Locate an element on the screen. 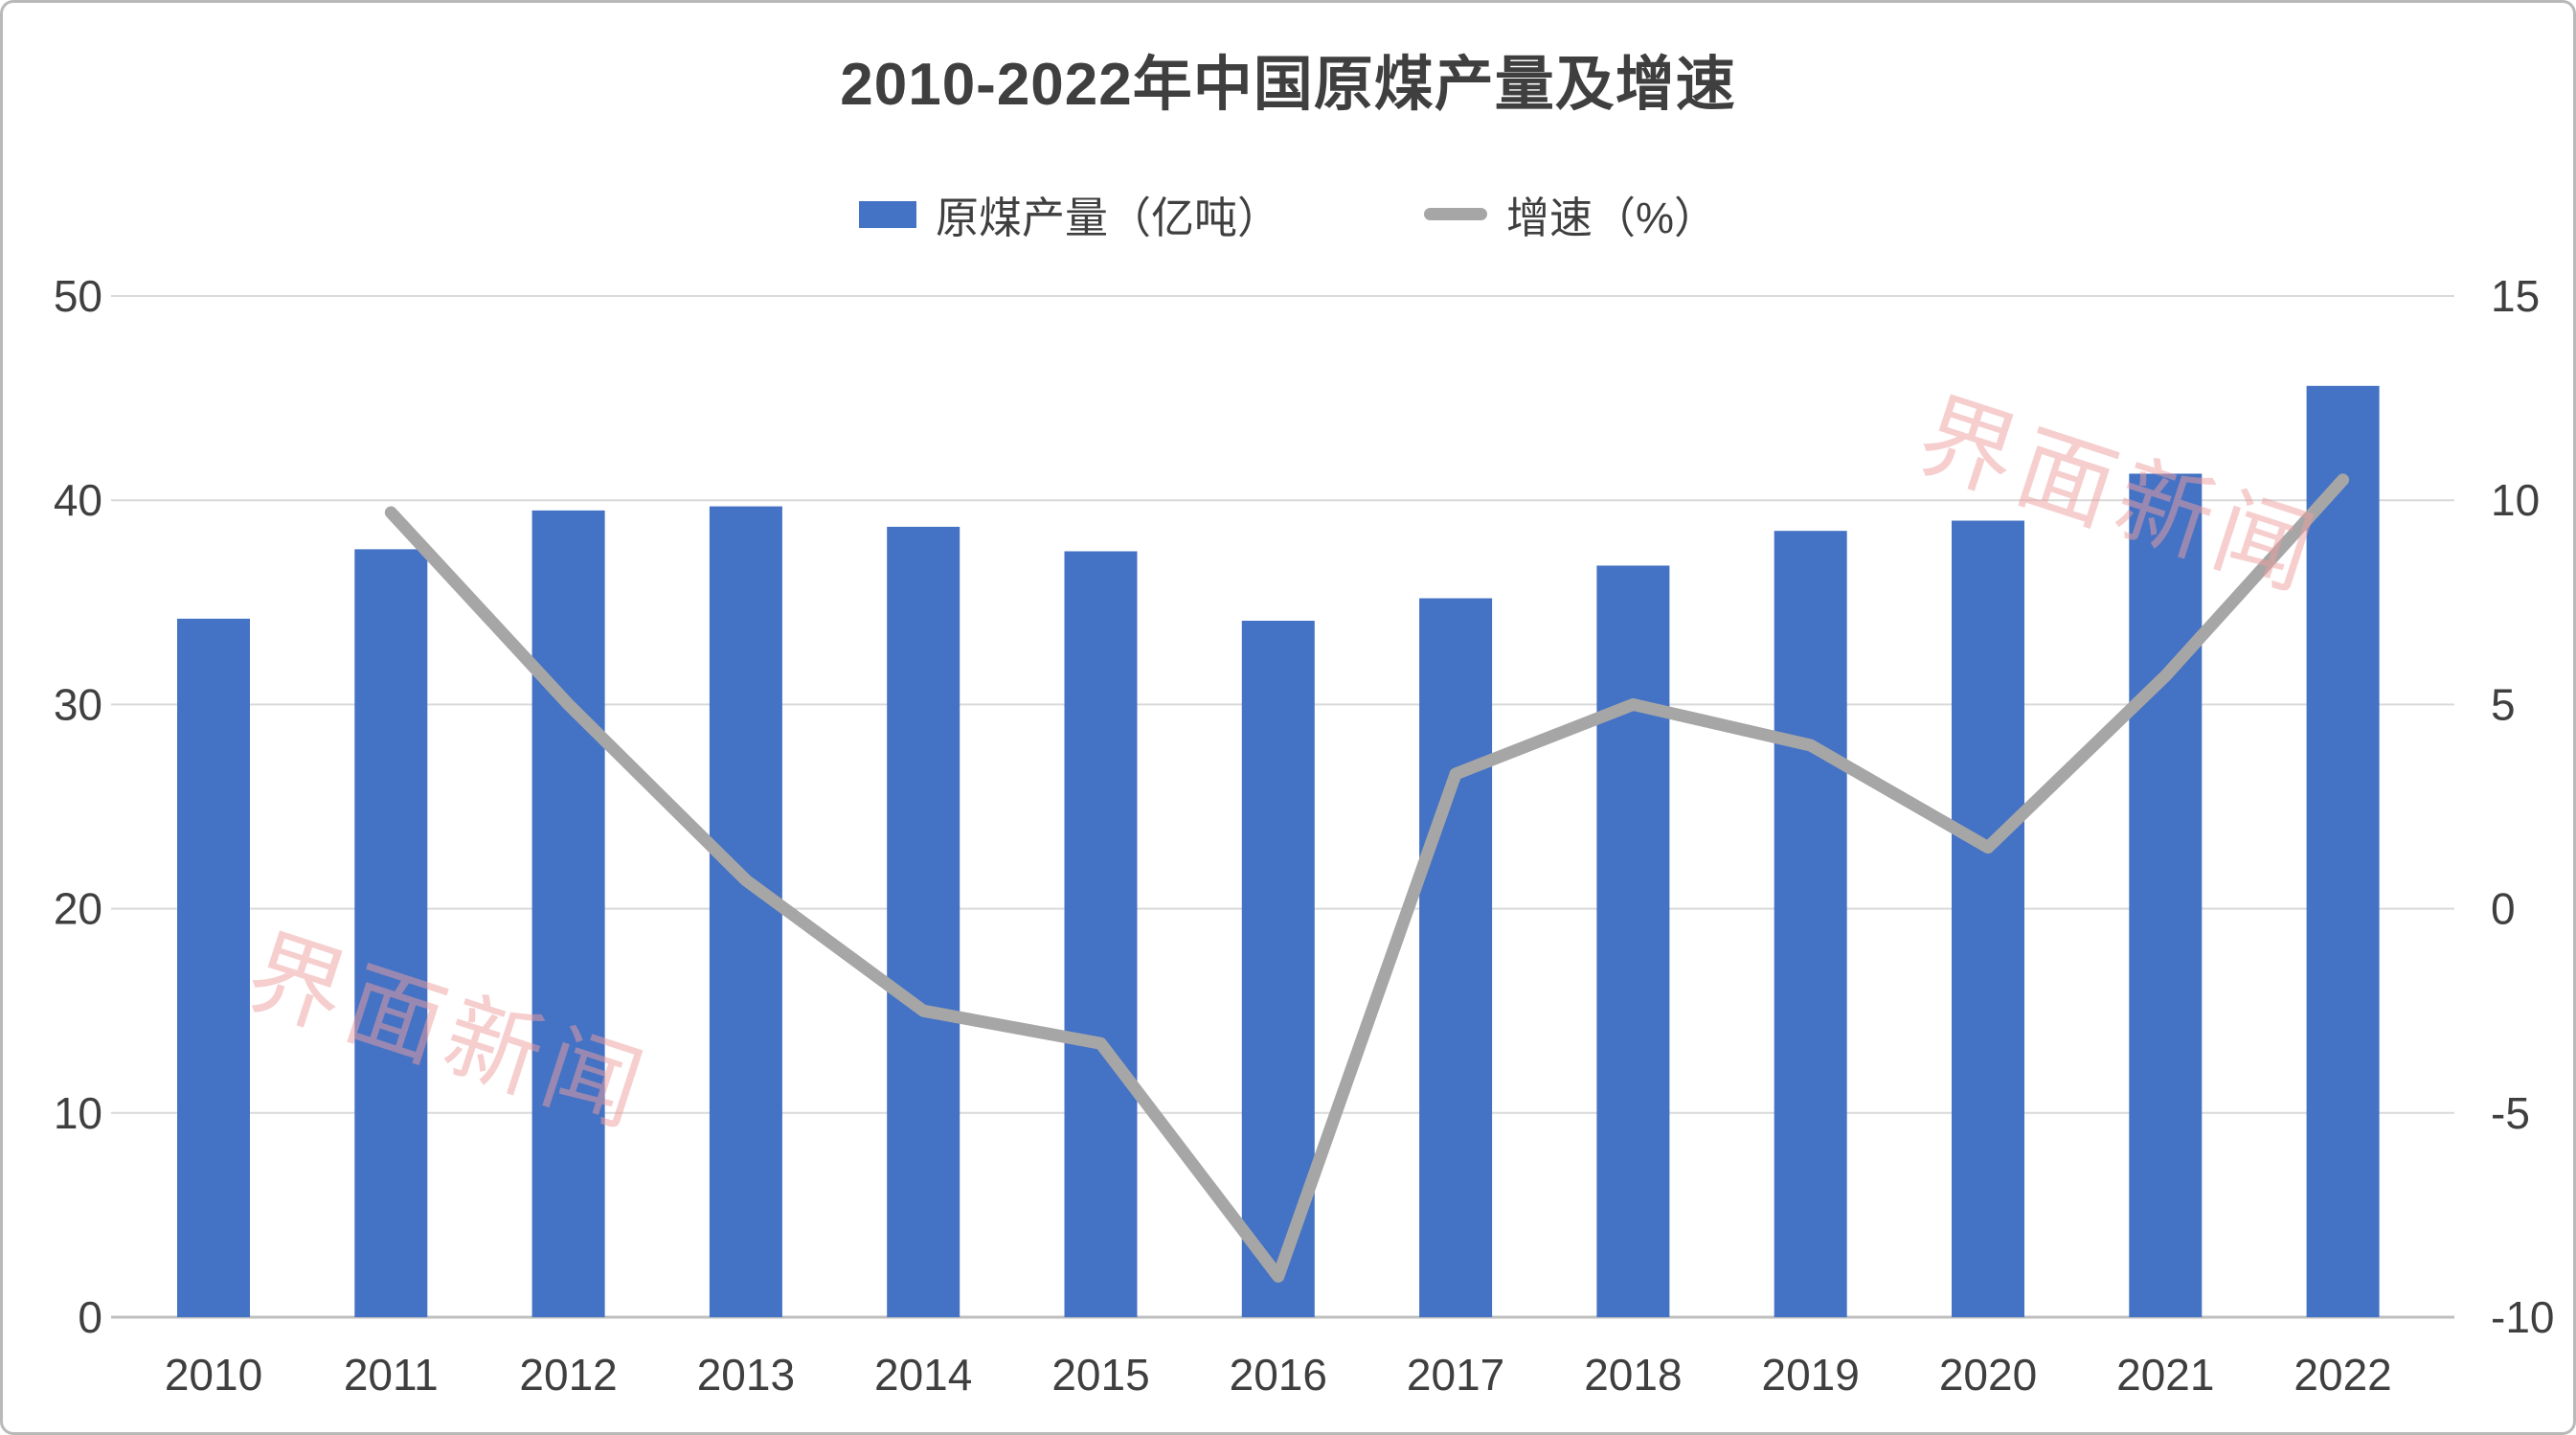 This screenshot has height=1435, width=2576. x-axis-label-2012: 2012 is located at coordinates (568, 1375).